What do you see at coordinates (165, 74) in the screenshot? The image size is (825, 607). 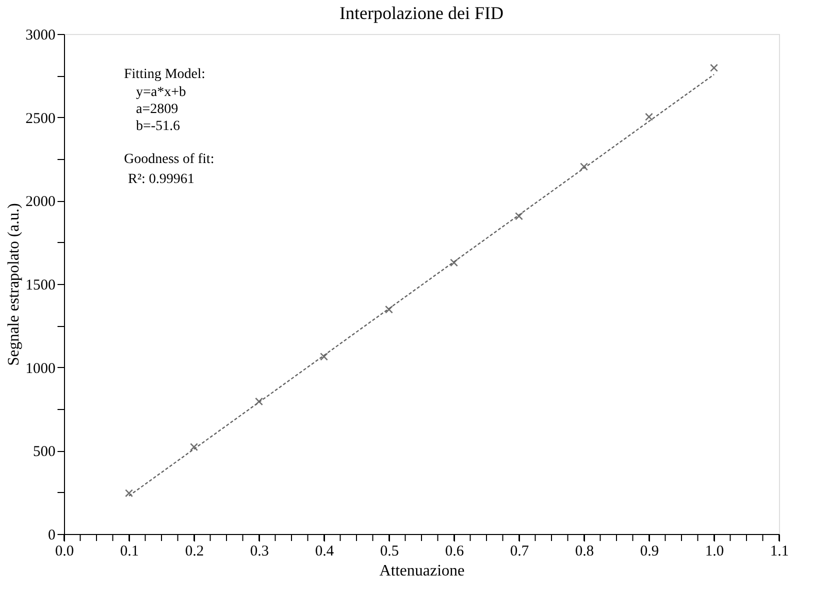 I see `annotation: Fitting Model:` at bounding box center [165, 74].